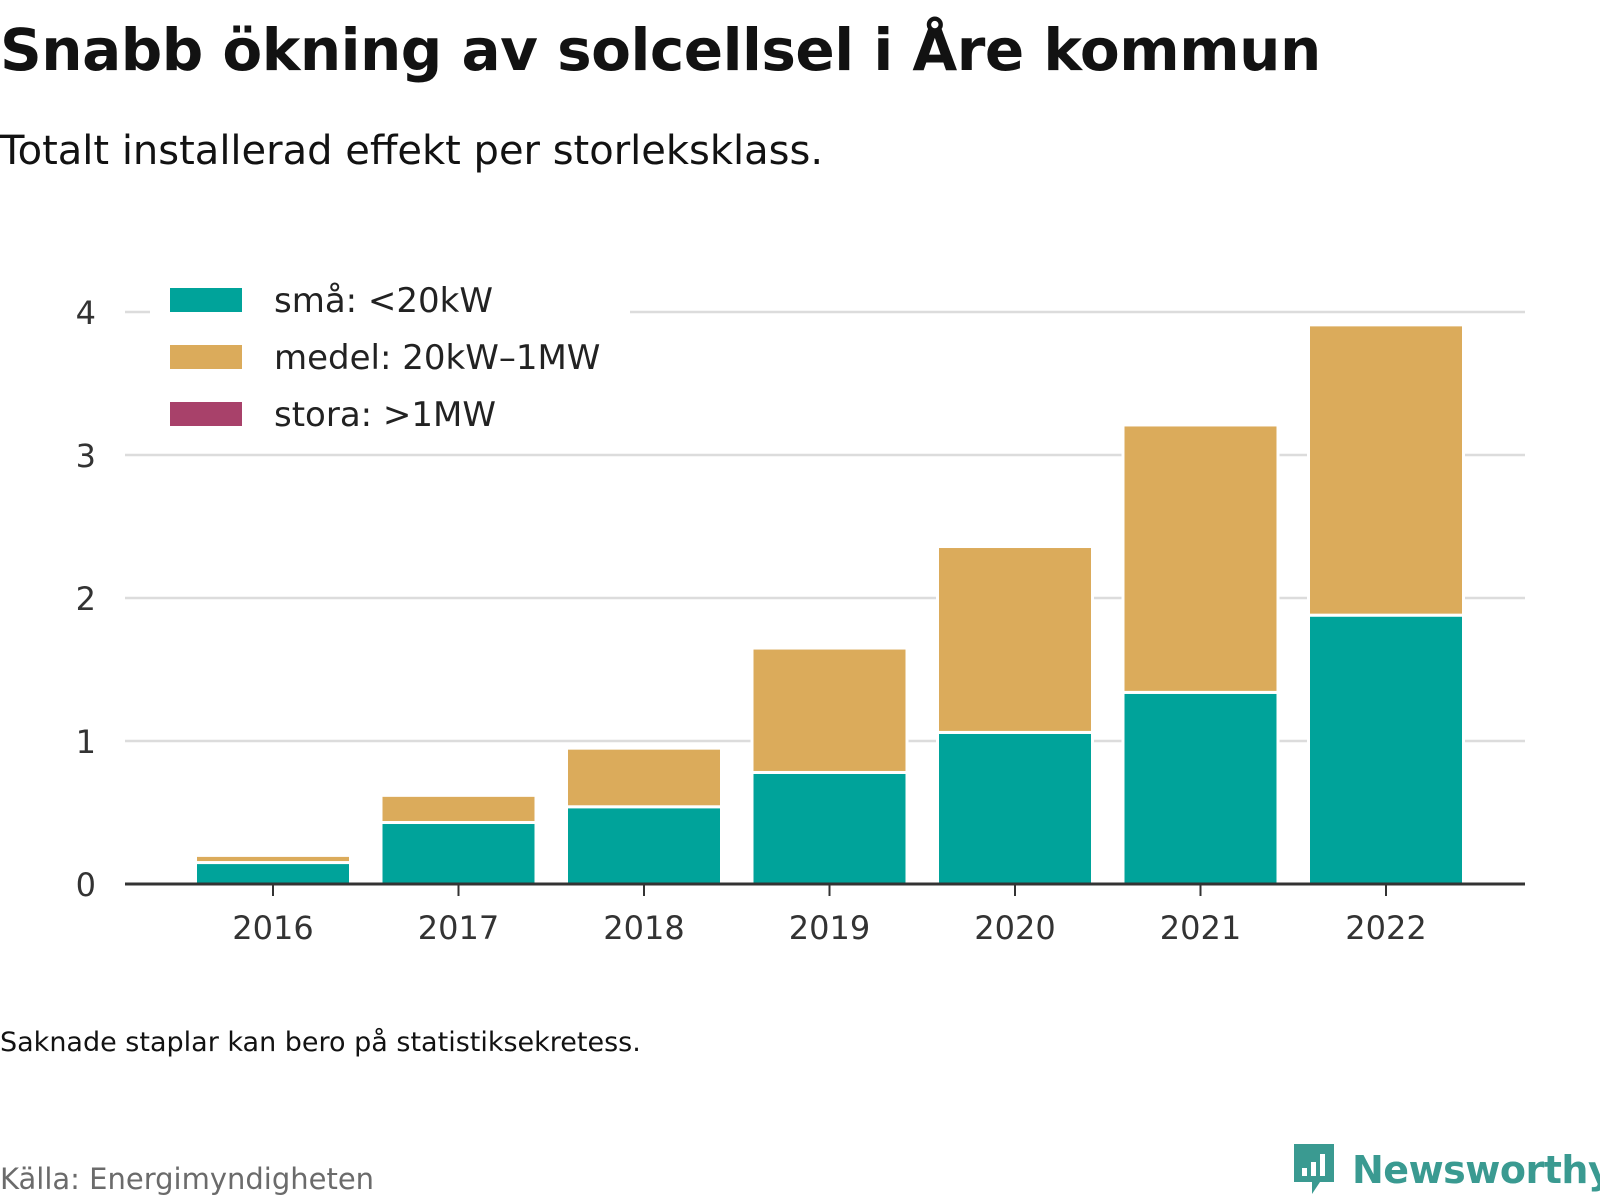 The image size is (1600, 1200). What do you see at coordinates (86, 742) in the screenshot?
I see `y-tick-label: 1` at bounding box center [86, 742].